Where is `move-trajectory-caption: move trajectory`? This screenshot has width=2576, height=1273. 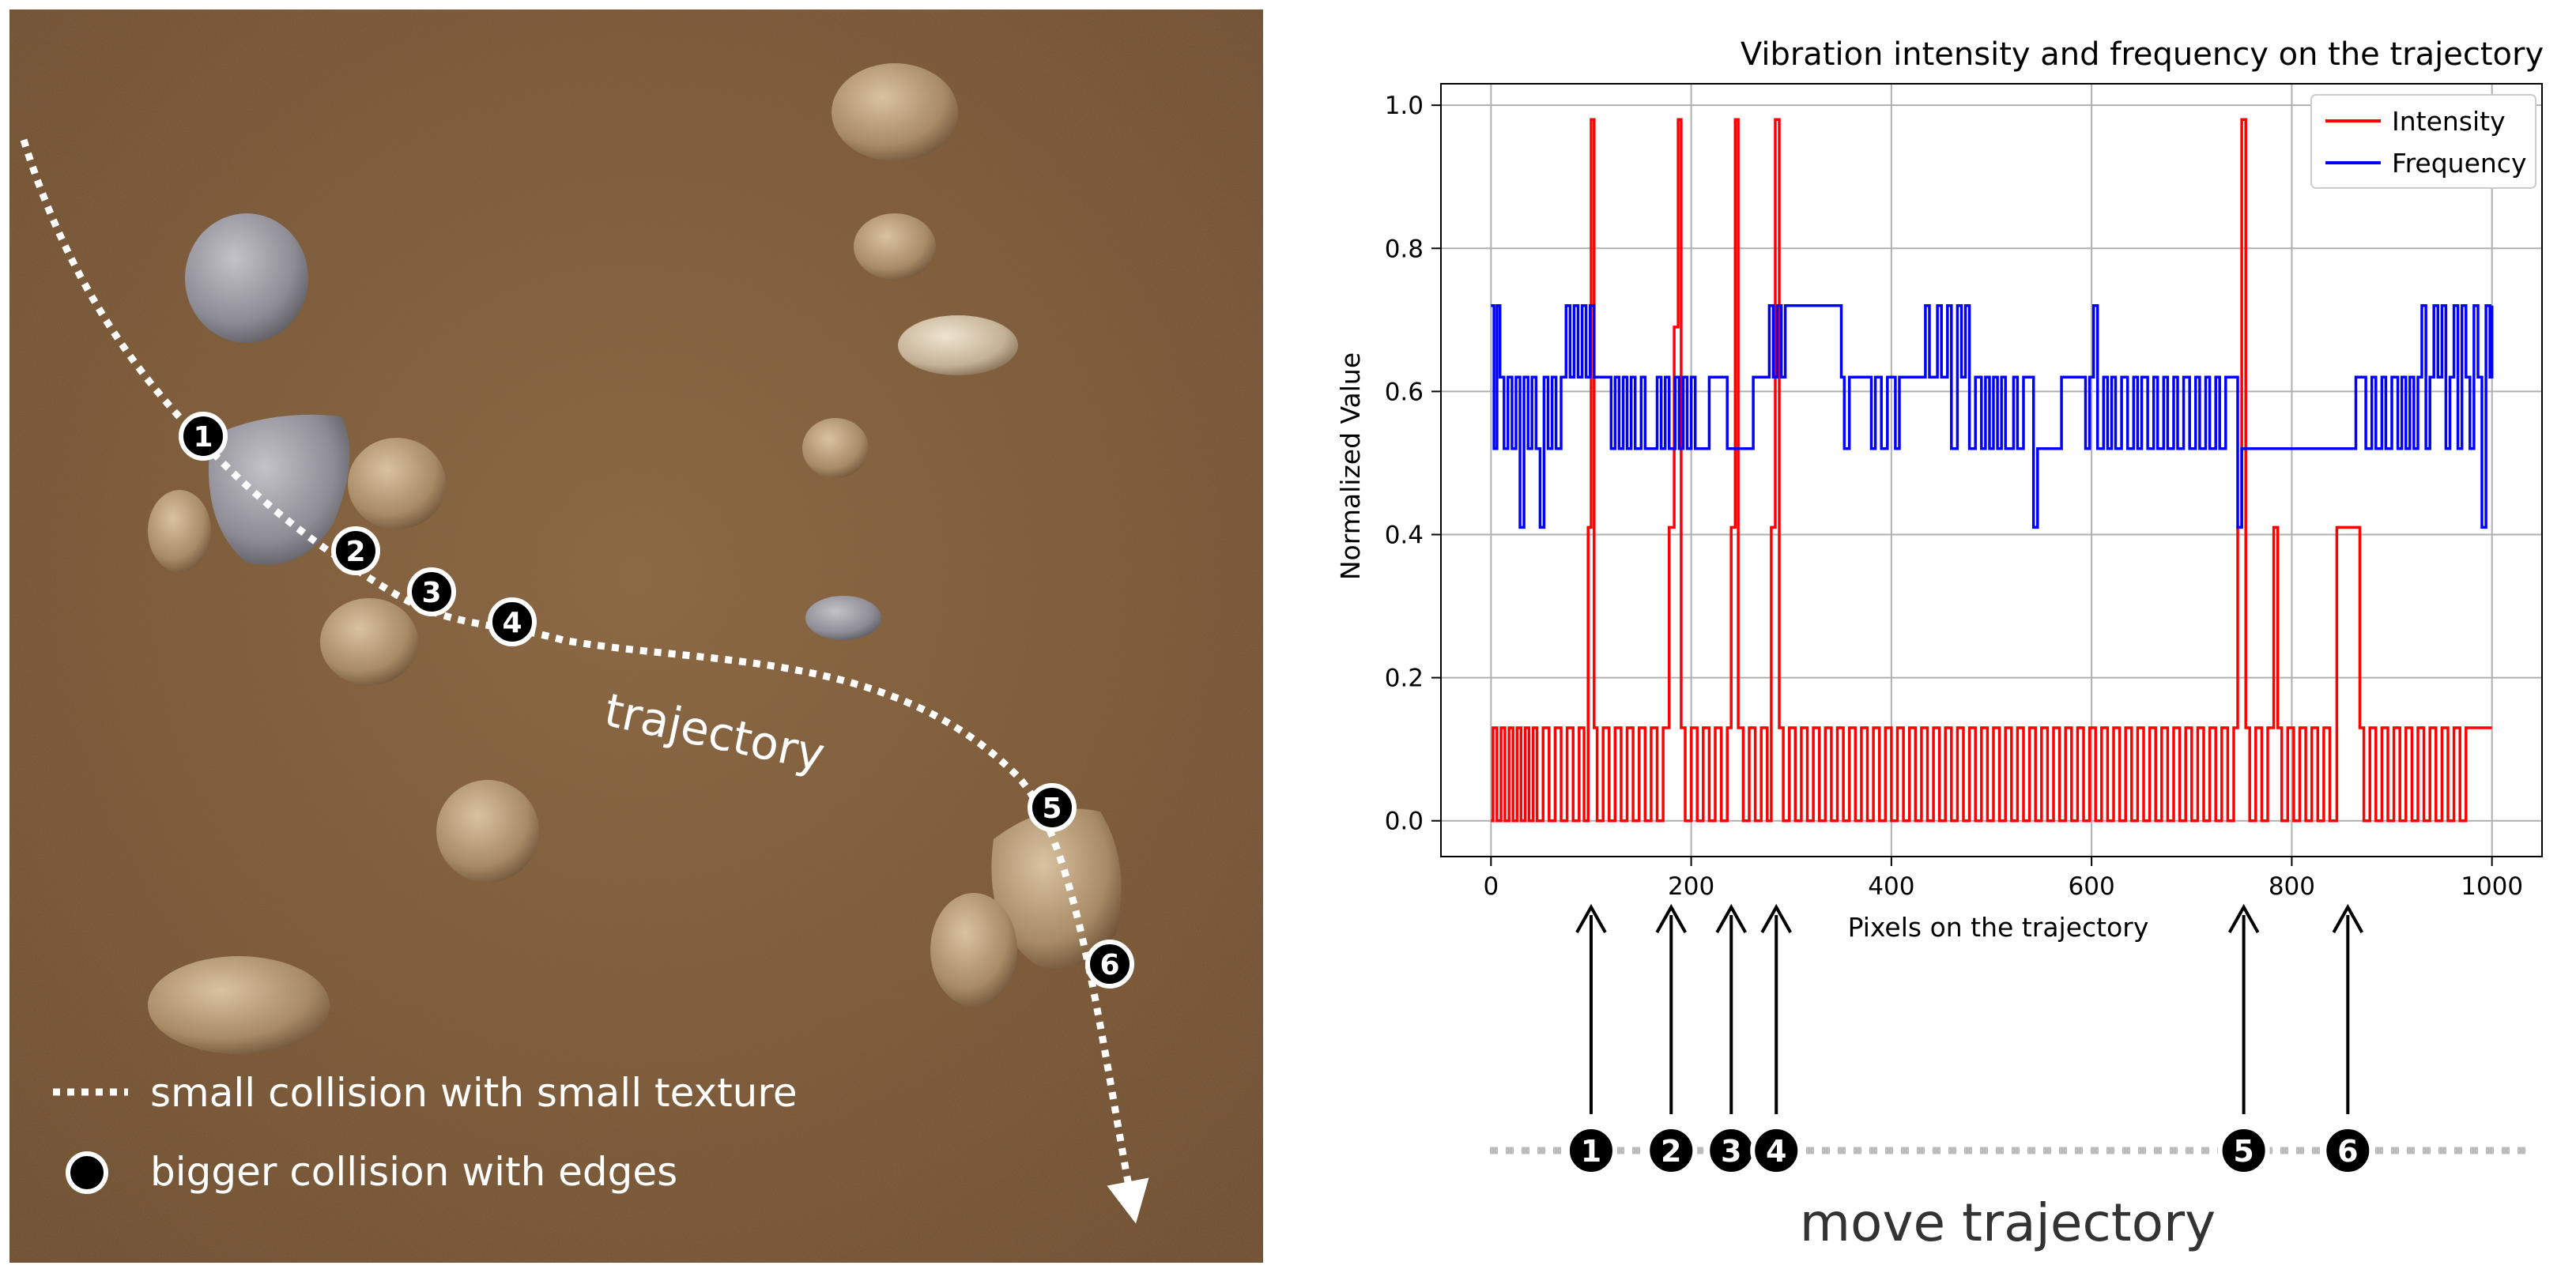
move-trajectory-caption: move trajectory is located at coordinates (2008, 1222).